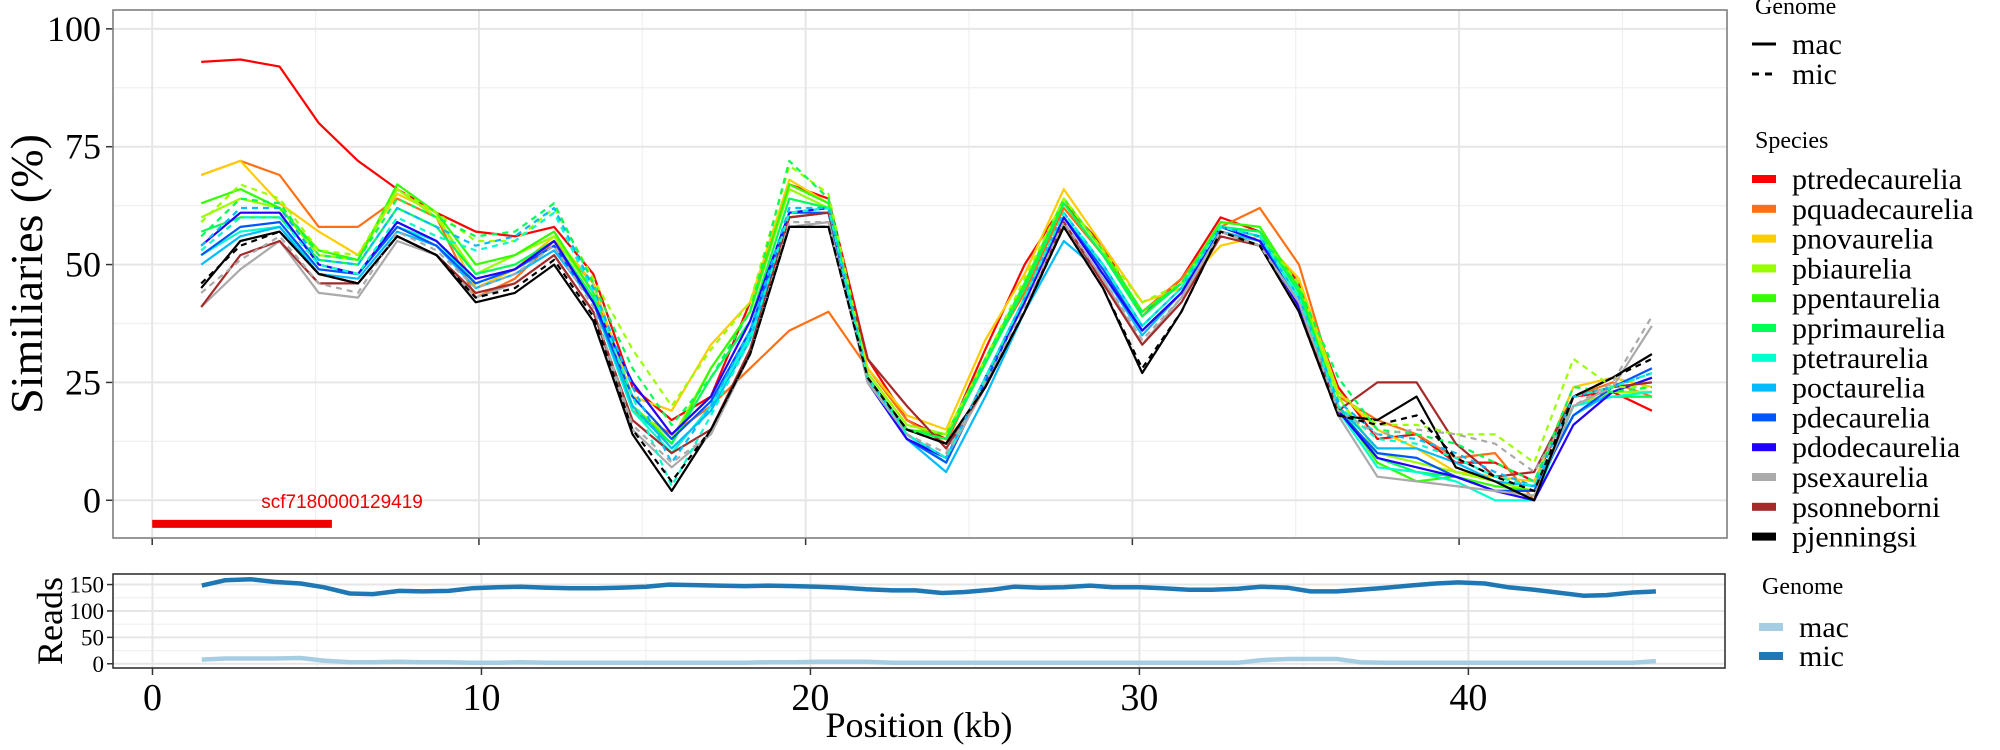 This screenshot has width=2000, height=750. Describe the element at coordinates (810, 698) in the screenshot. I see `x-tick-label: 20` at that location.